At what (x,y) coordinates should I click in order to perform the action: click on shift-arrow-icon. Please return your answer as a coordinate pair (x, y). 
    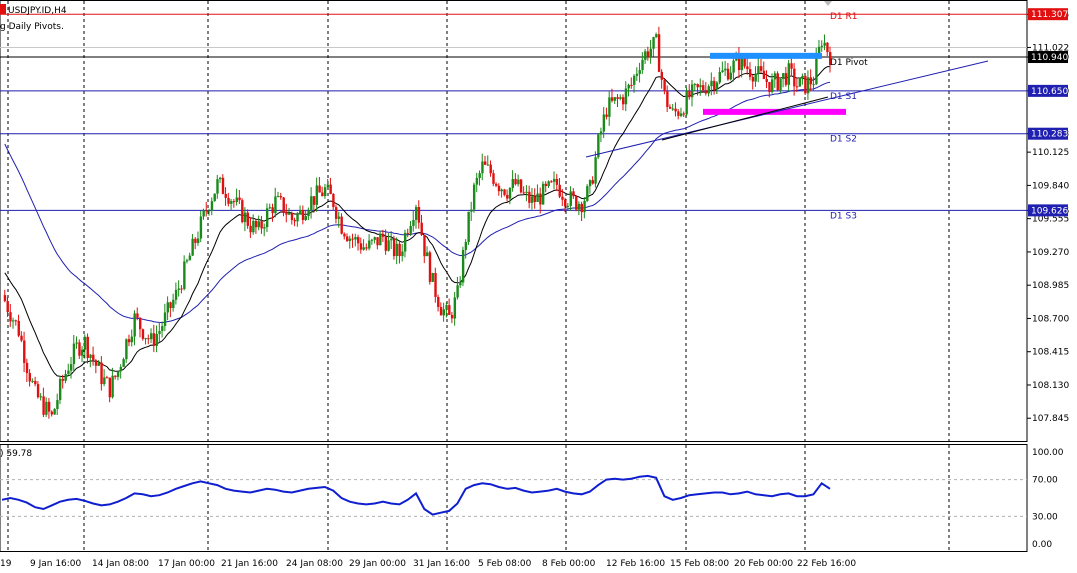
    Looking at the image, I should click on (828, 3).